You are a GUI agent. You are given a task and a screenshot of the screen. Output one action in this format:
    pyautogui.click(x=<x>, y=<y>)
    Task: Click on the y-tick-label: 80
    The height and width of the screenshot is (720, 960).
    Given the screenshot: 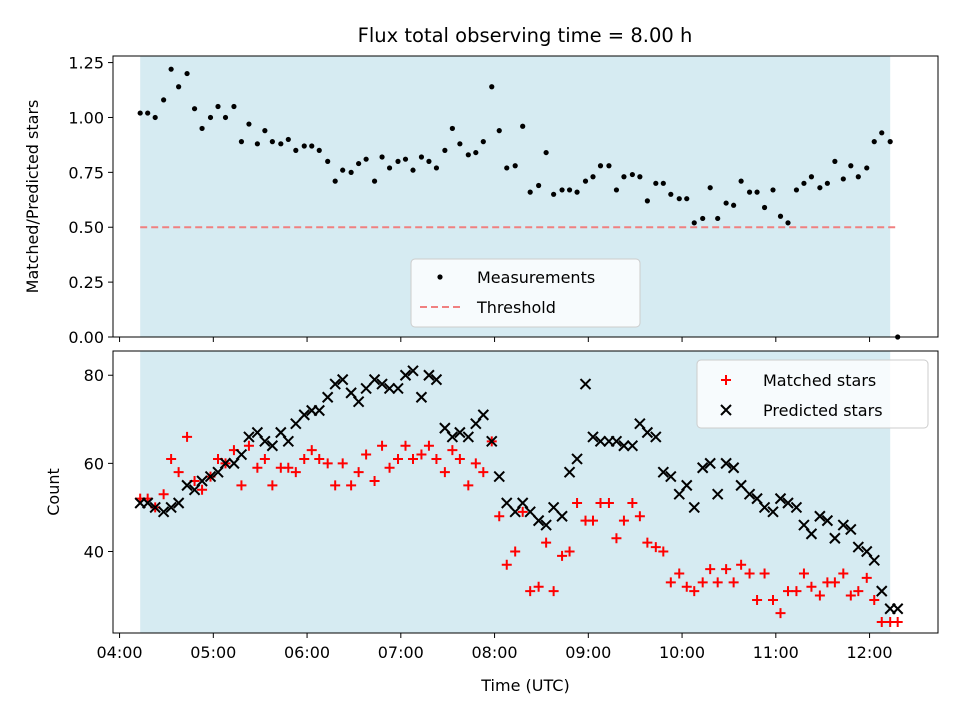 What is the action you would take?
    pyautogui.click(x=94, y=375)
    